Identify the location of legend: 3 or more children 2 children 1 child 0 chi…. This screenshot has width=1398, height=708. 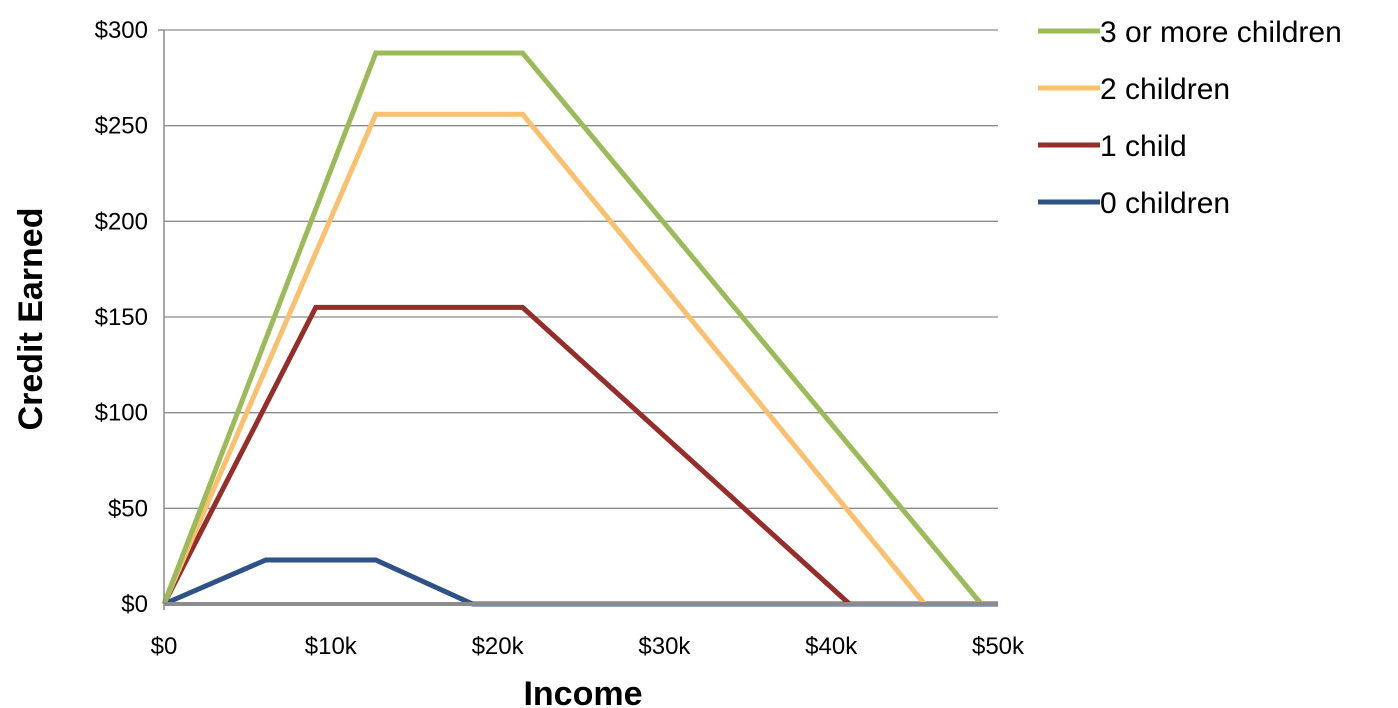
(1190, 118).